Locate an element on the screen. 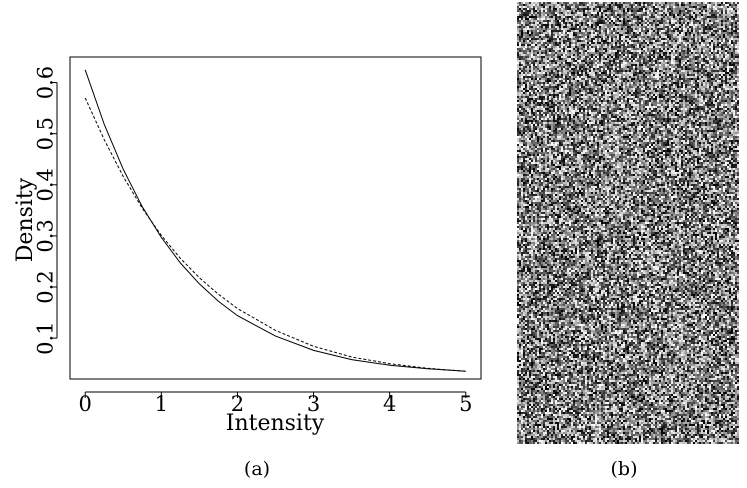 The image size is (747, 488). y-tick-label: 0.4 is located at coordinates (45, 184).